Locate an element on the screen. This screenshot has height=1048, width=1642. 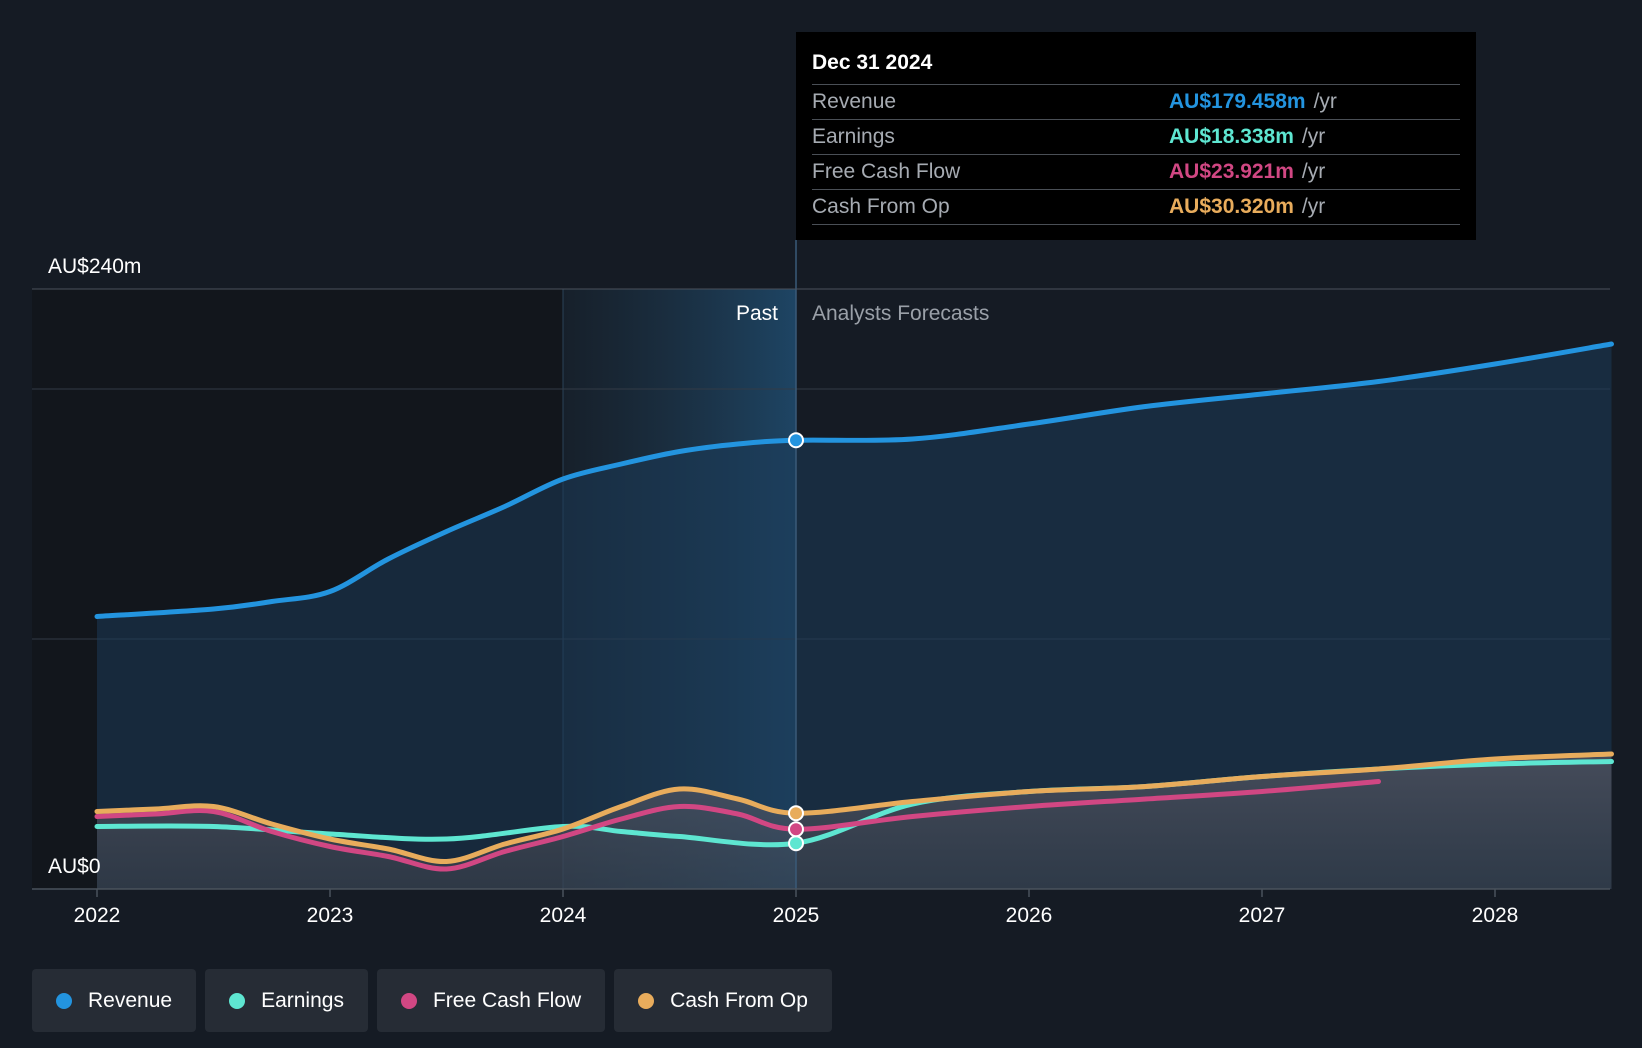
legend-item-free-cash-flow: Free Cash Flow is located at coordinates (491, 1000).